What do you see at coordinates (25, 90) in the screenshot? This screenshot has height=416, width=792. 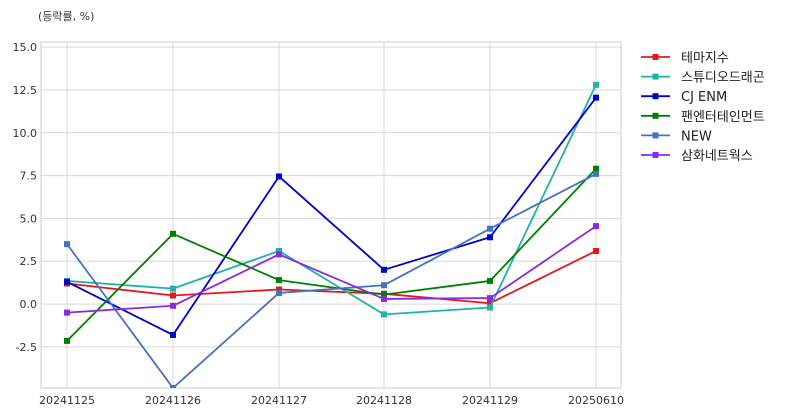 I see `y-tick-label: 12.5` at bounding box center [25, 90].